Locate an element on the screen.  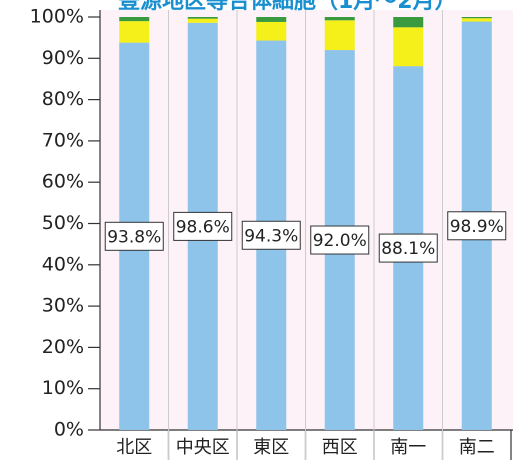
value-label: 92.0% is located at coordinates (340, 241).